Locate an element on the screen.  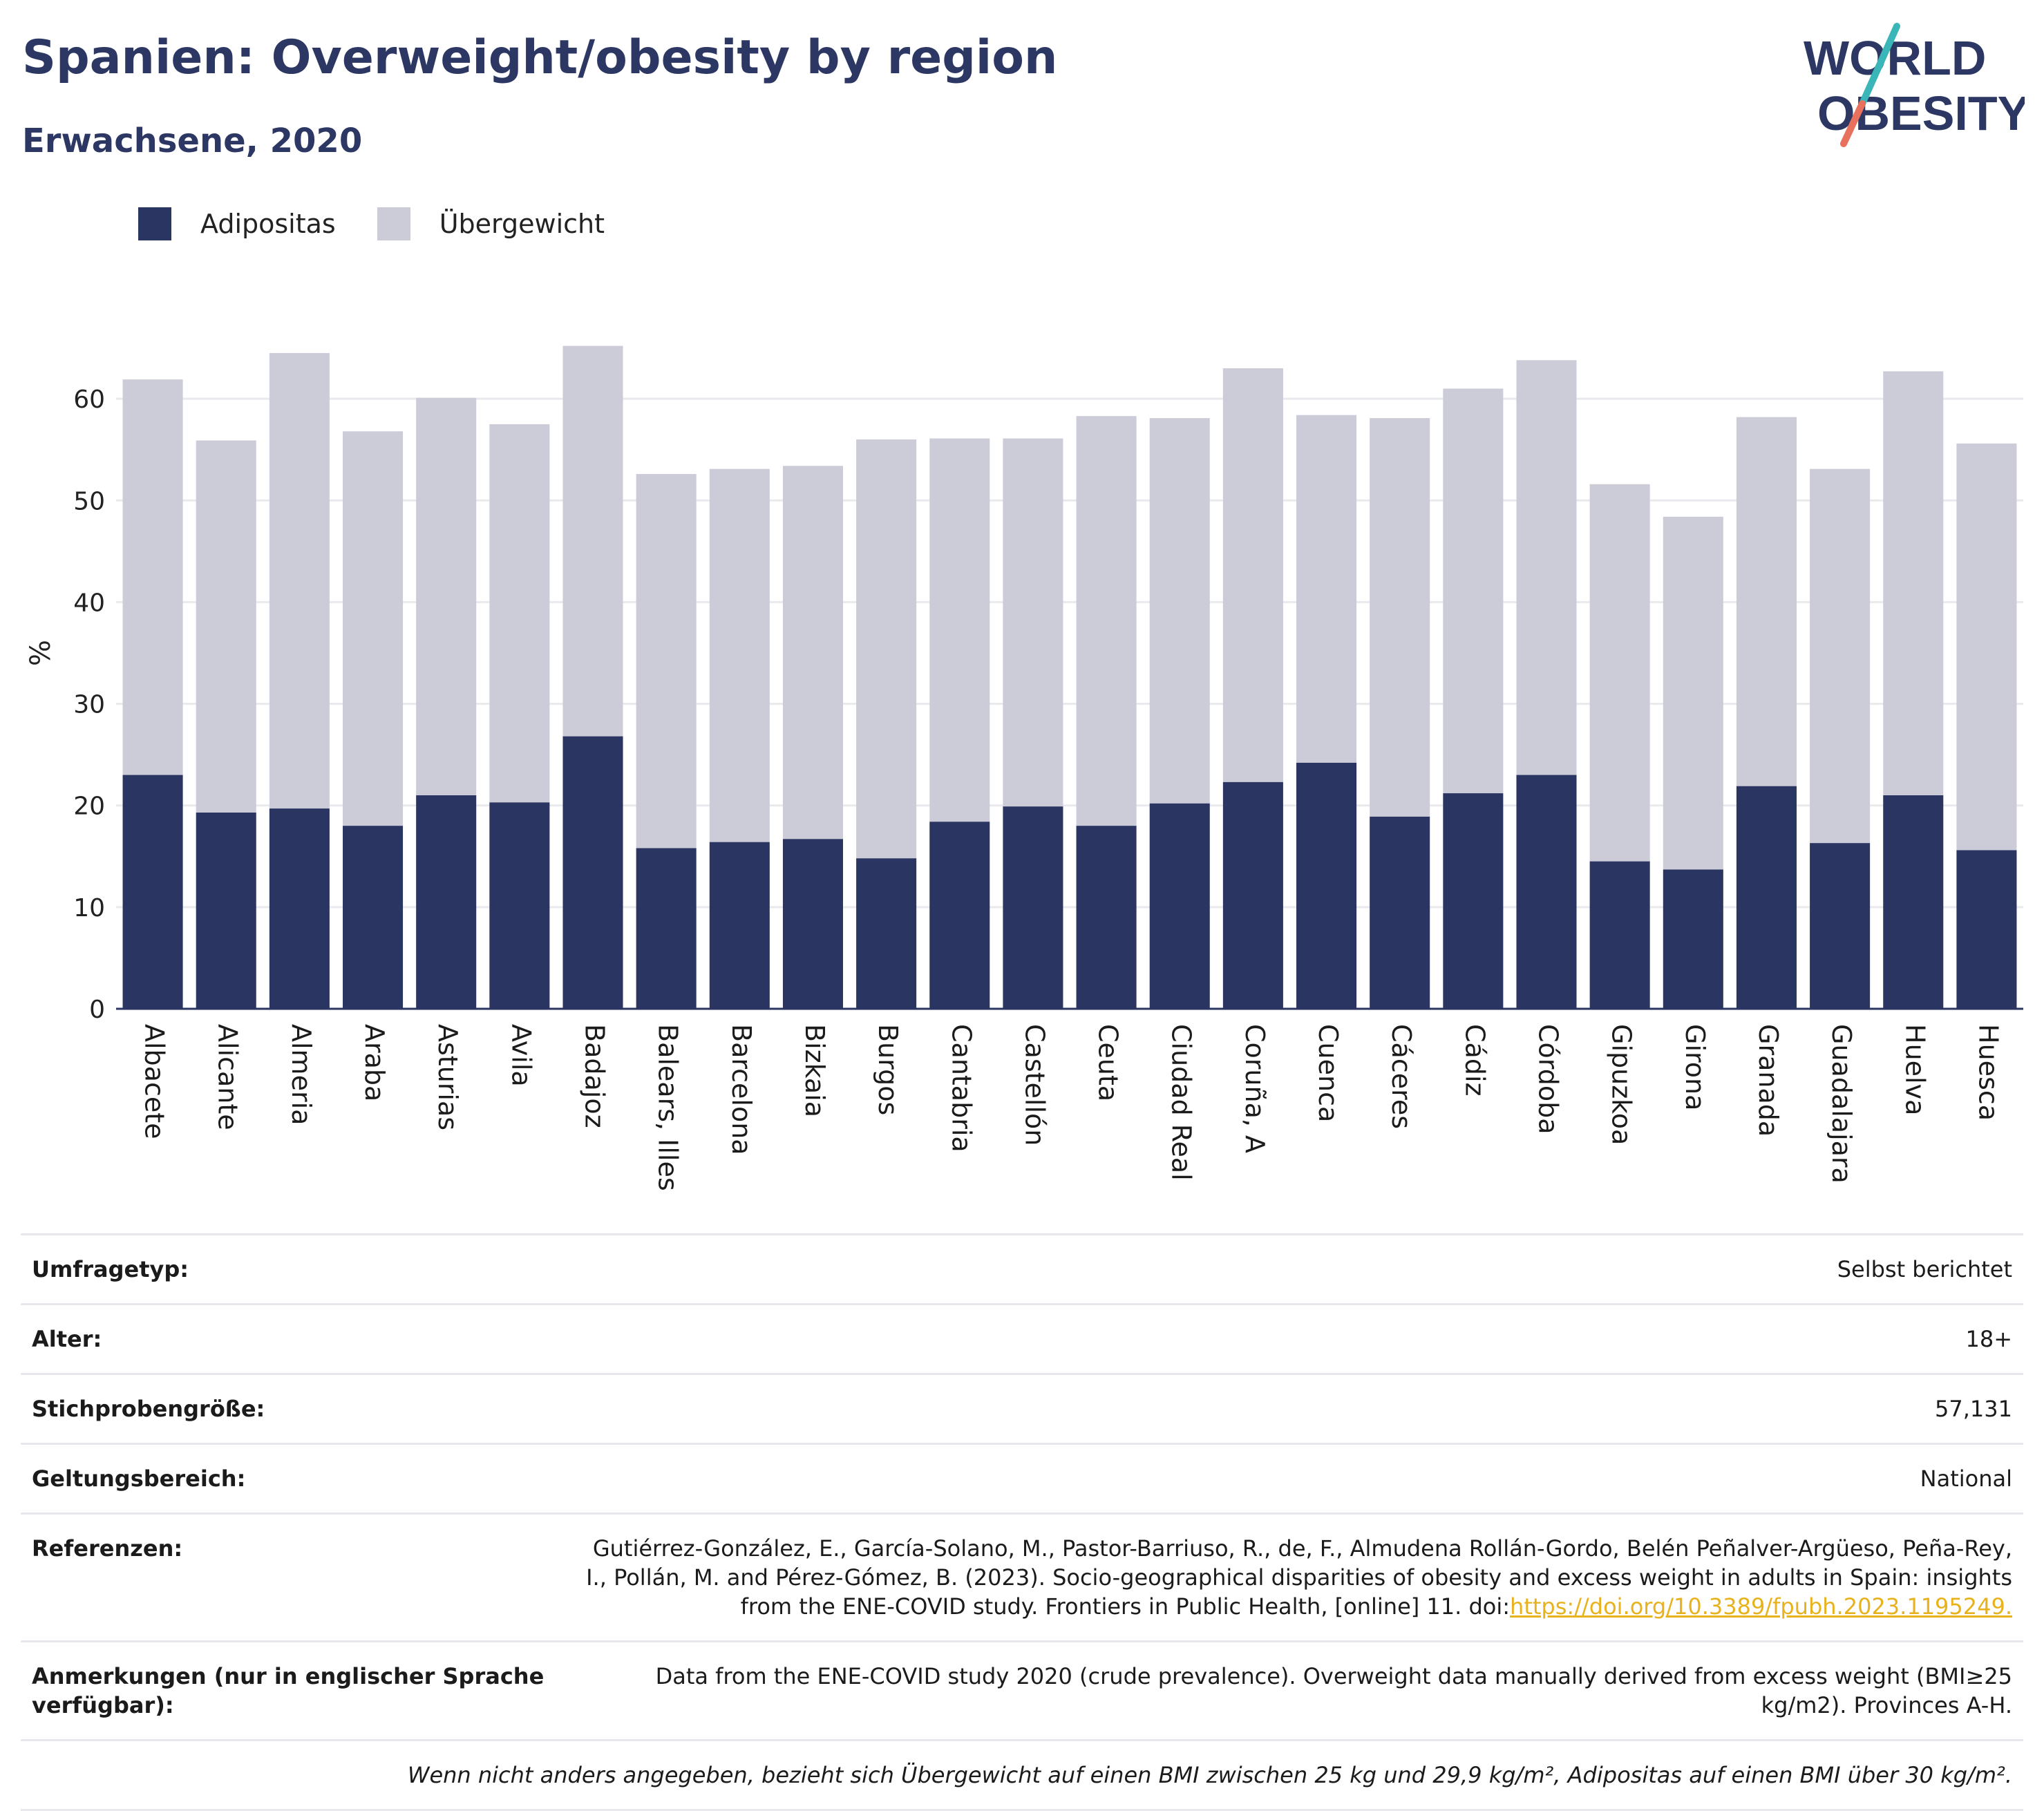
age-label: Alter: is located at coordinates (67, 1339).